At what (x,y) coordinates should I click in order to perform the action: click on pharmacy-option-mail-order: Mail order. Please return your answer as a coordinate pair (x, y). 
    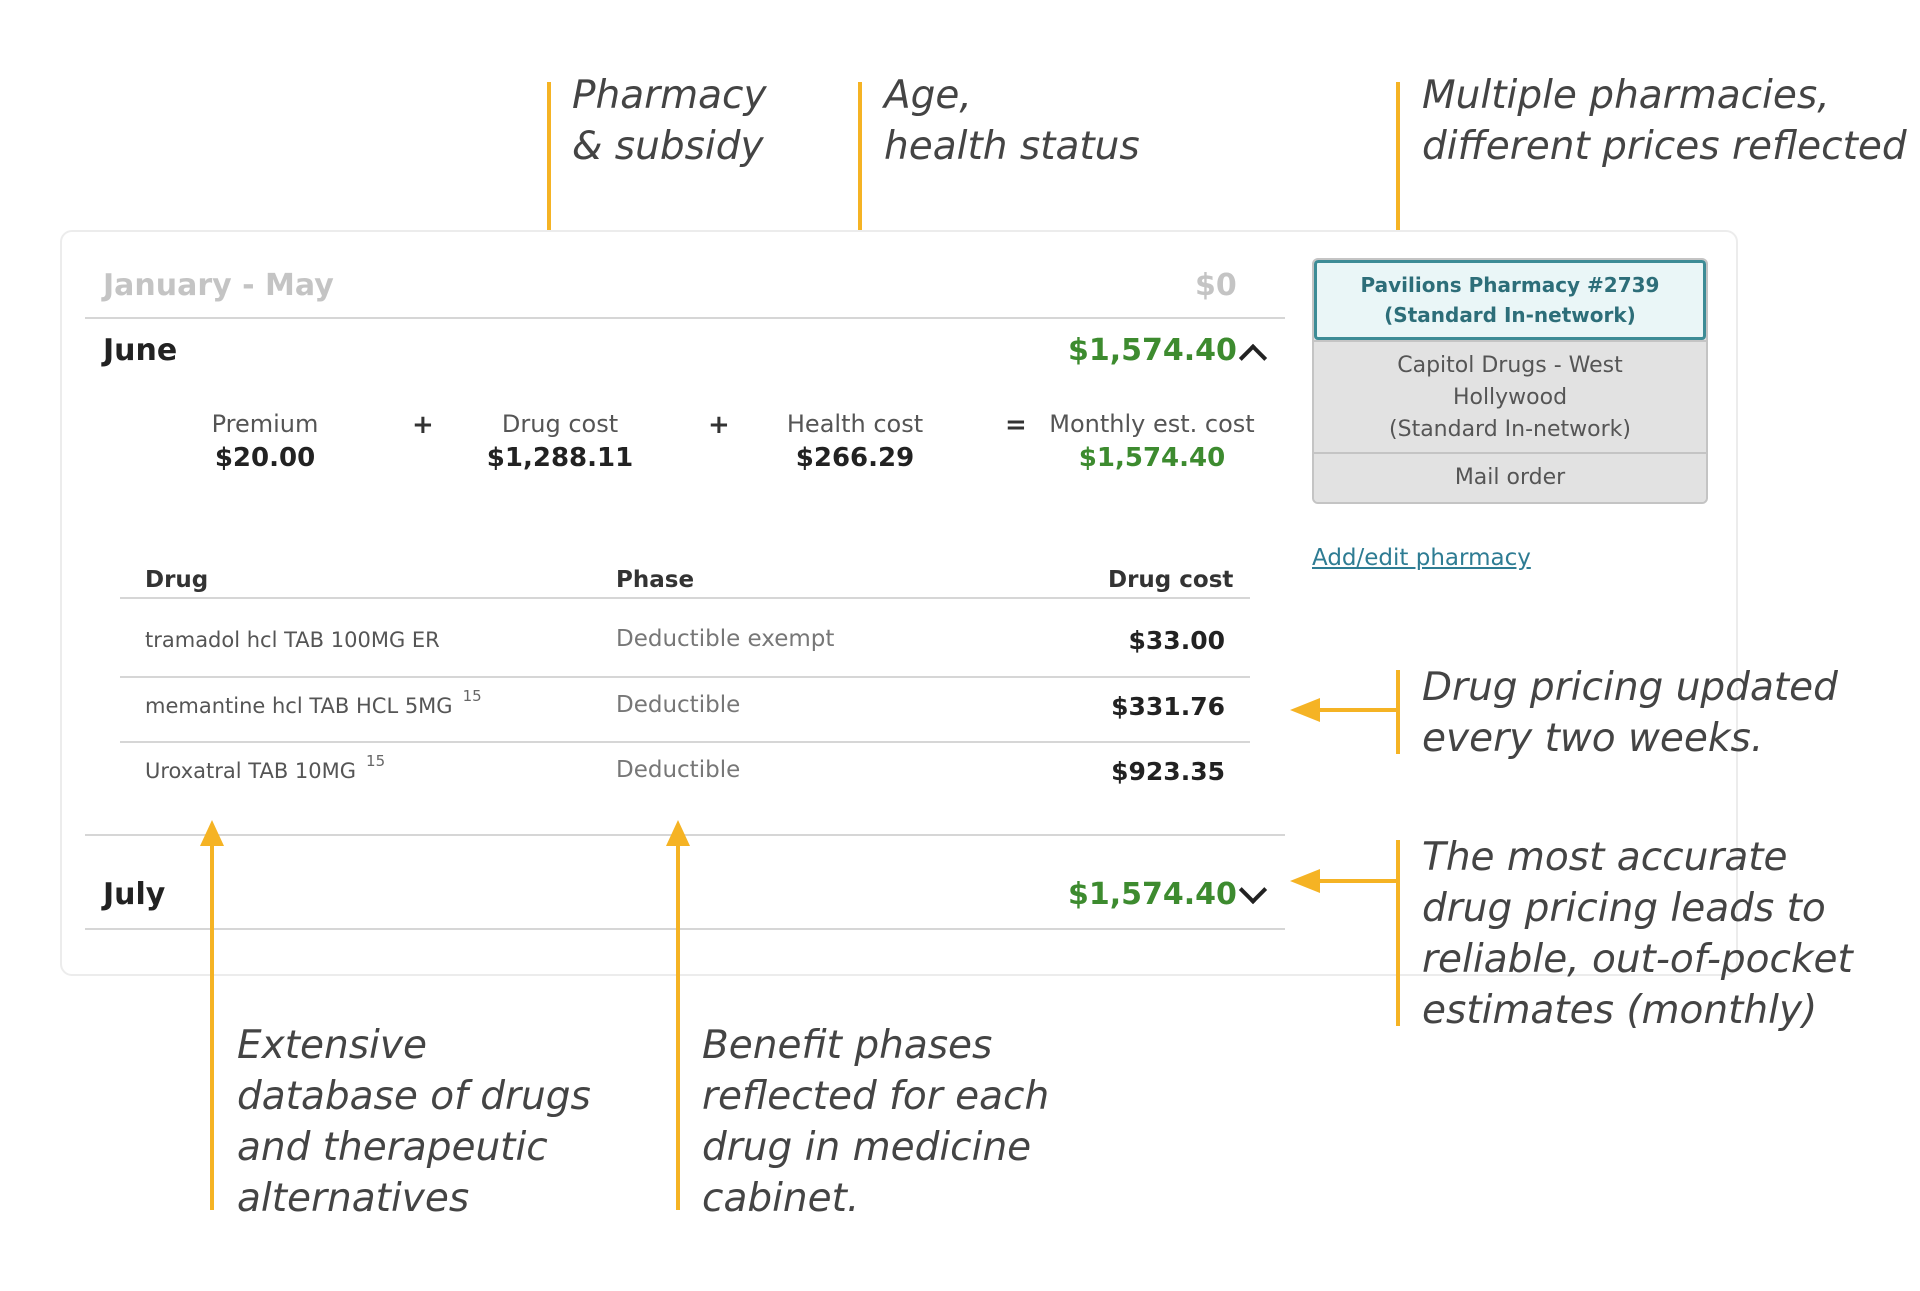
    Looking at the image, I should click on (1510, 477).